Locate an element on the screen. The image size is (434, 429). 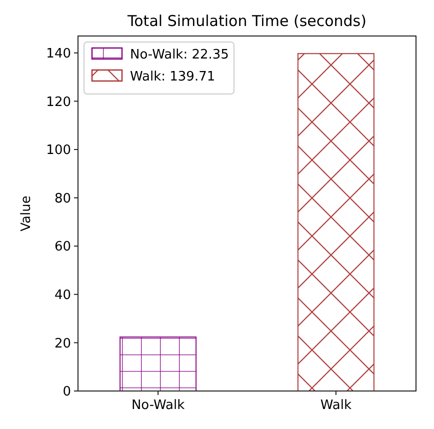
chart-title: Total Simulation Time (seconds) is located at coordinates (246, 21).